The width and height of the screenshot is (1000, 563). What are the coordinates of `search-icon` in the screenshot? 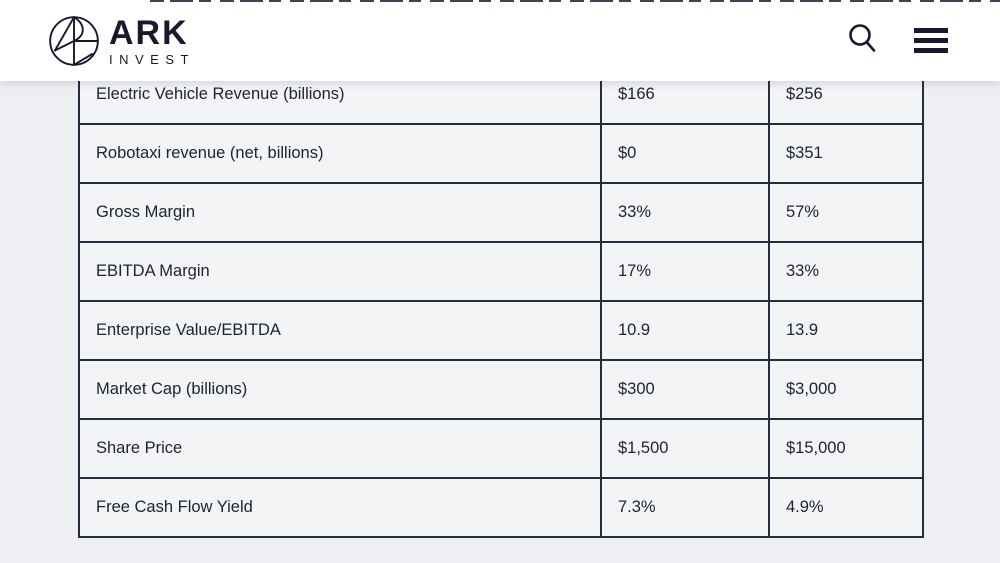 It's located at (862, 41).